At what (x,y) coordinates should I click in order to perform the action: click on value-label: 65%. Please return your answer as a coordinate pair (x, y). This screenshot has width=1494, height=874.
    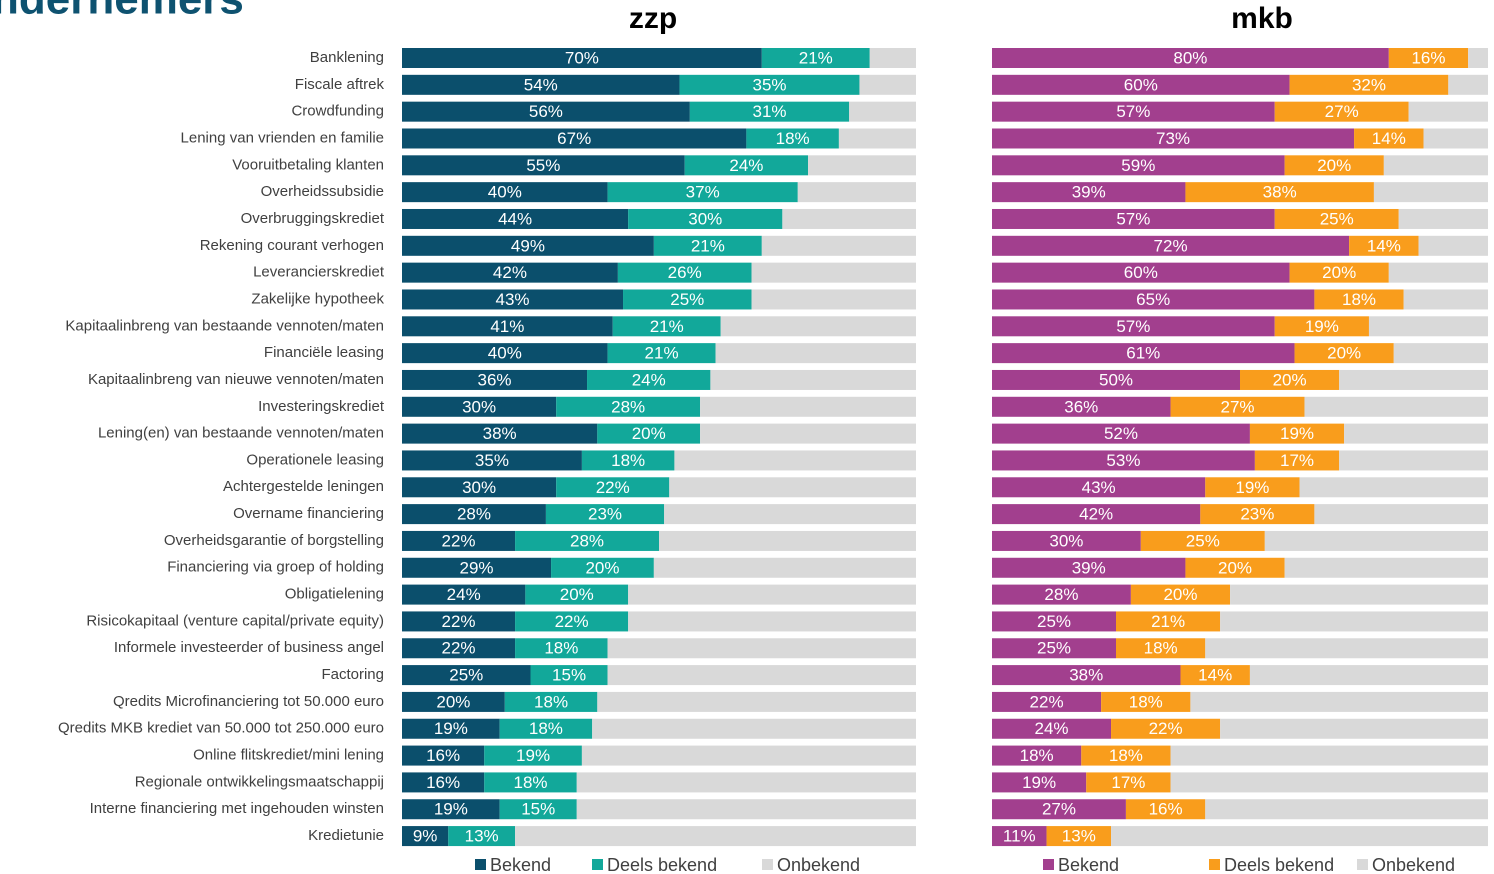
    Looking at the image, I should click on (1153, 299).